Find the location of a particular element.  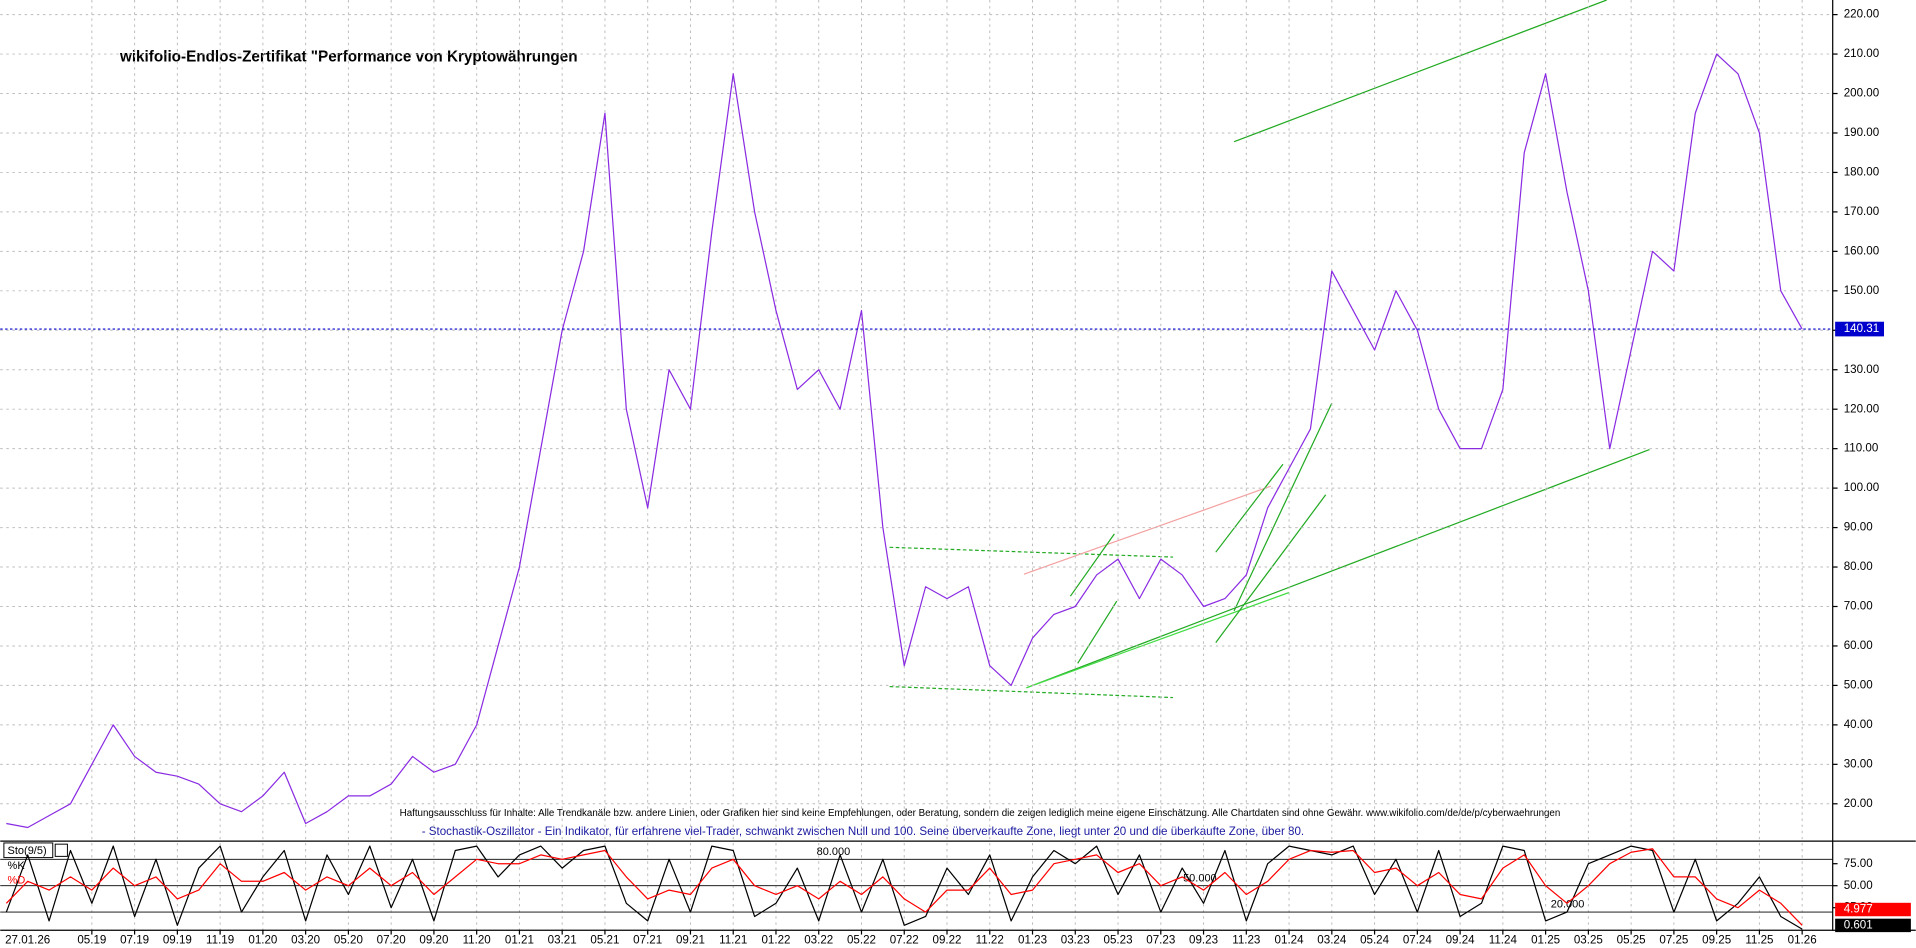

y-tick-label: 120.00 is located at coordinates (1861, 408).